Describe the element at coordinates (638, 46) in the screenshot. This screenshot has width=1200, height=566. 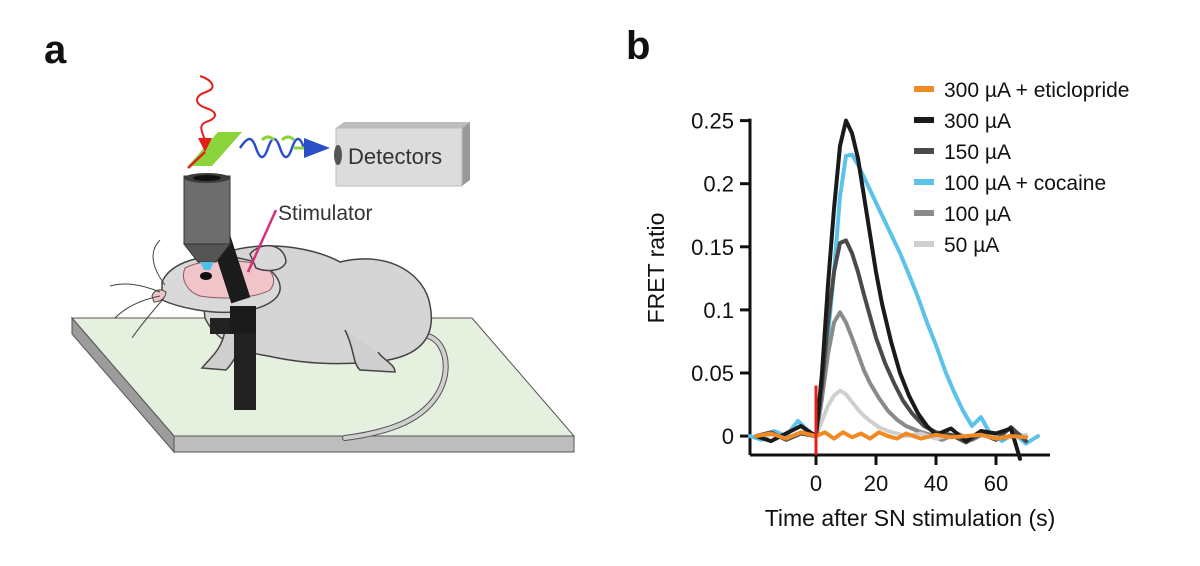
I see `panel-b-letter: b` at that location.